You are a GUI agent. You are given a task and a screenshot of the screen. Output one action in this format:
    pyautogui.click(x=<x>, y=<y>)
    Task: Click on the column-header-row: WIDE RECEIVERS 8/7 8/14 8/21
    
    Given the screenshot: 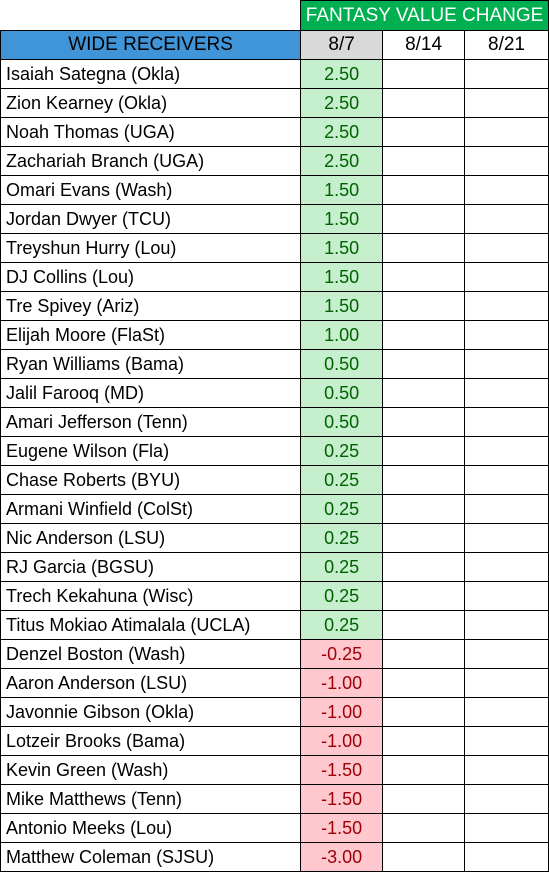 What is the action you would take?
    pyautogui.click(x=274, y=45)
    